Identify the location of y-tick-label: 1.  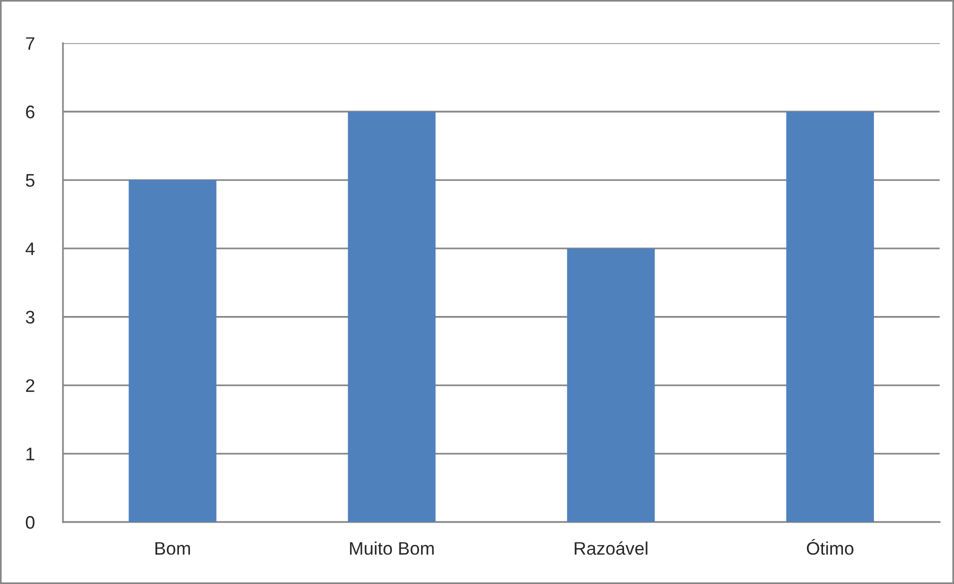
(30, 454).